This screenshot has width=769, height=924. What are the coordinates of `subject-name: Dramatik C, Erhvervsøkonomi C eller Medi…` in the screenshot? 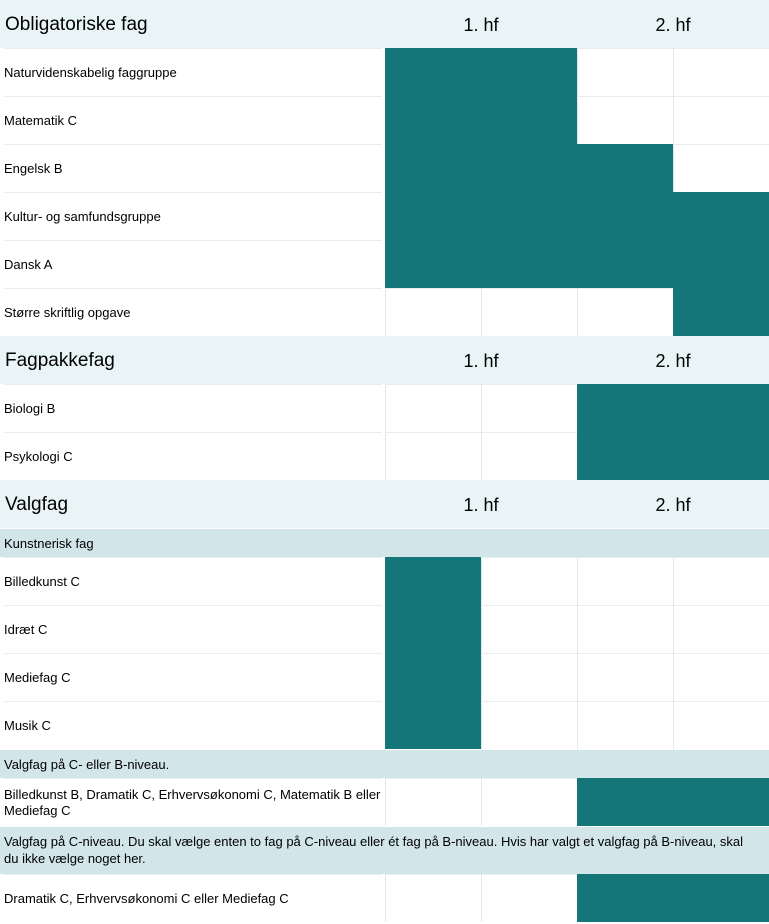 It's located at (193, 898).